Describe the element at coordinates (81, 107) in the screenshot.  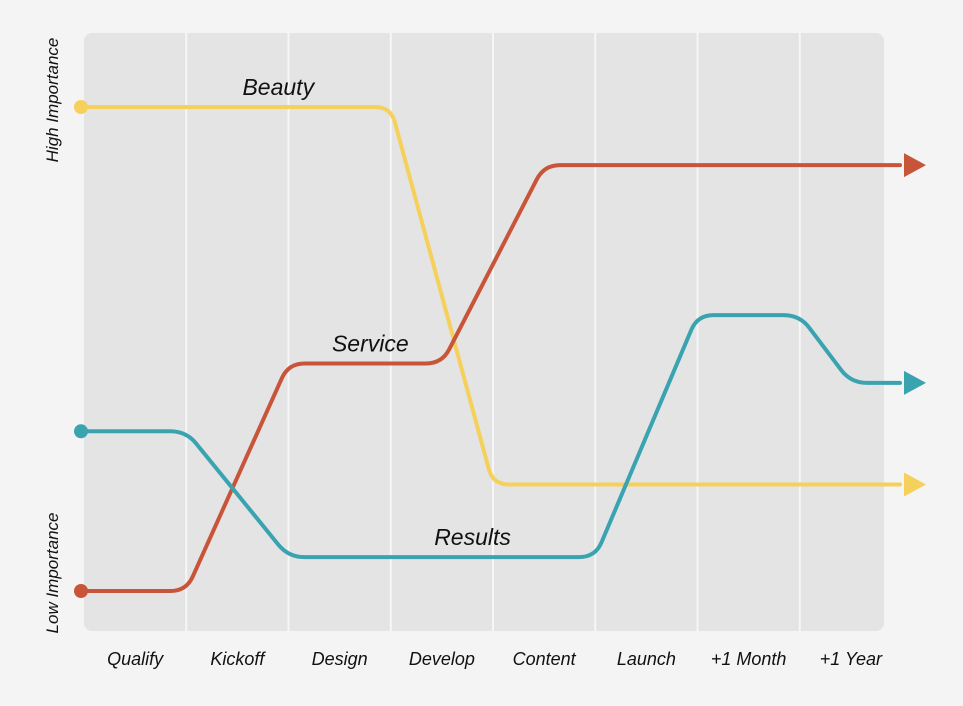
I see `series-start-dot-beauty` at that location.